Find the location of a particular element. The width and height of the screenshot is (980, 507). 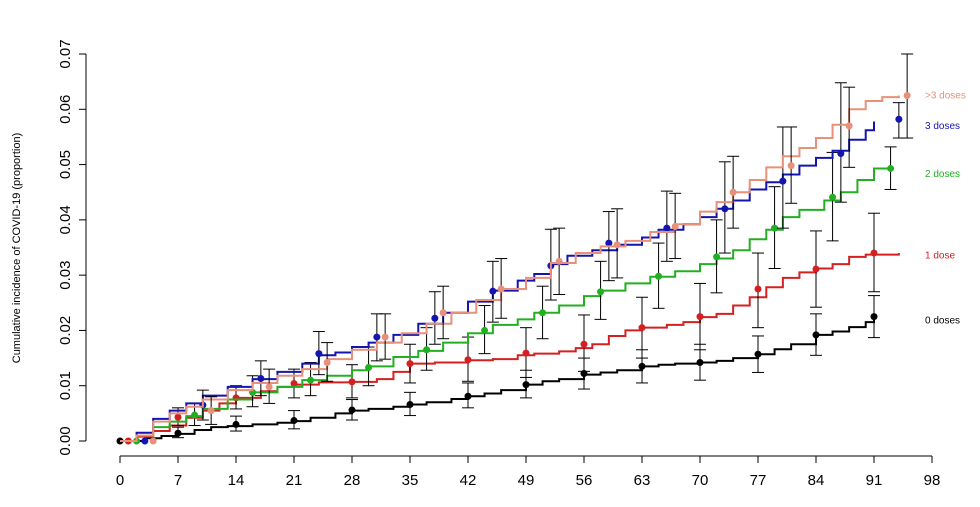

series-label: 3 doses is located at coordinates (942, 126).